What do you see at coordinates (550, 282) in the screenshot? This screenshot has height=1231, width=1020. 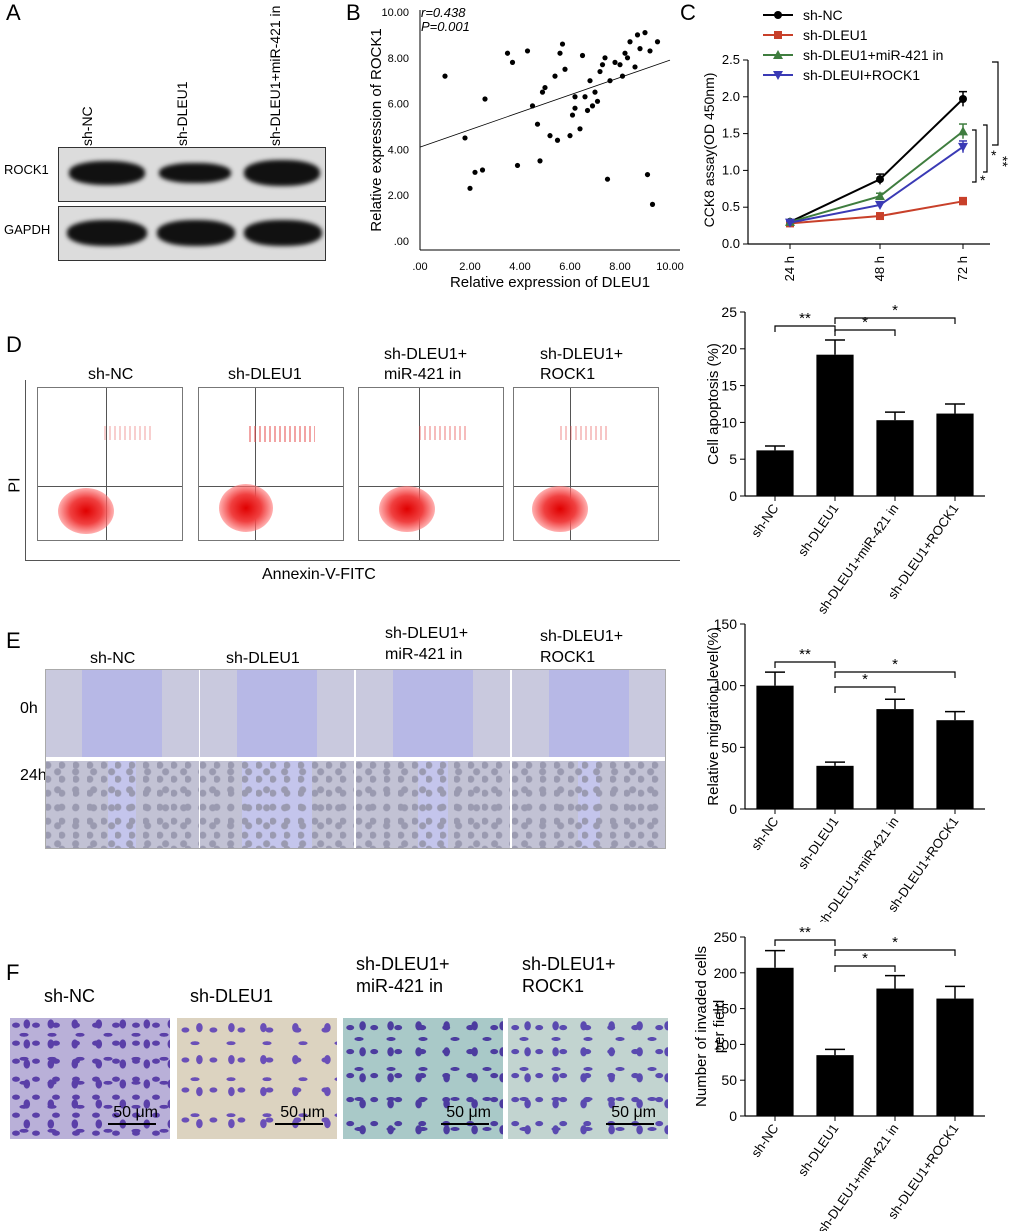 I see `b-xlabel: Relative expression of DLEU1` at bounding box center [550, 282].